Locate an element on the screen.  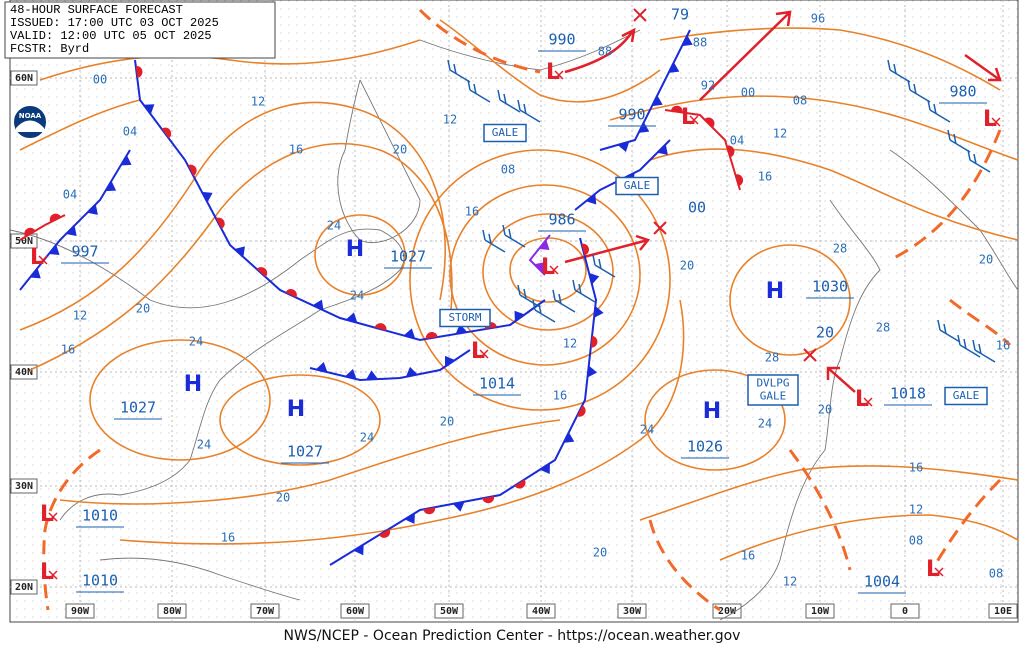
low-pressure: 990 is located at coordinates (631, 115).